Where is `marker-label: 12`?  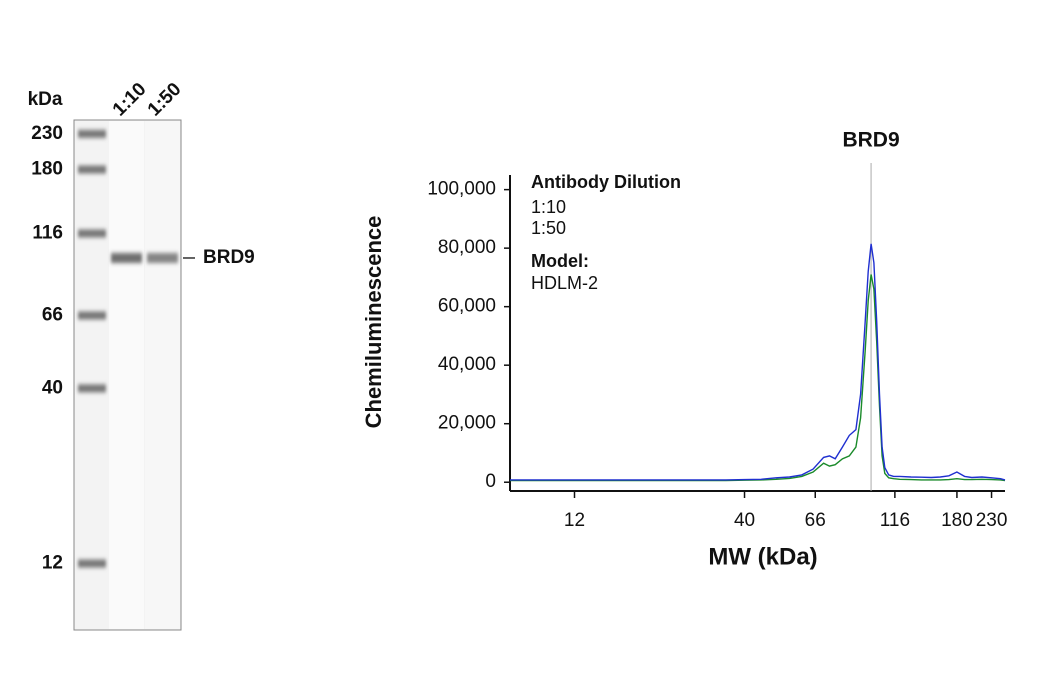
marker-label: 12 is located at coordinates (52, 563).